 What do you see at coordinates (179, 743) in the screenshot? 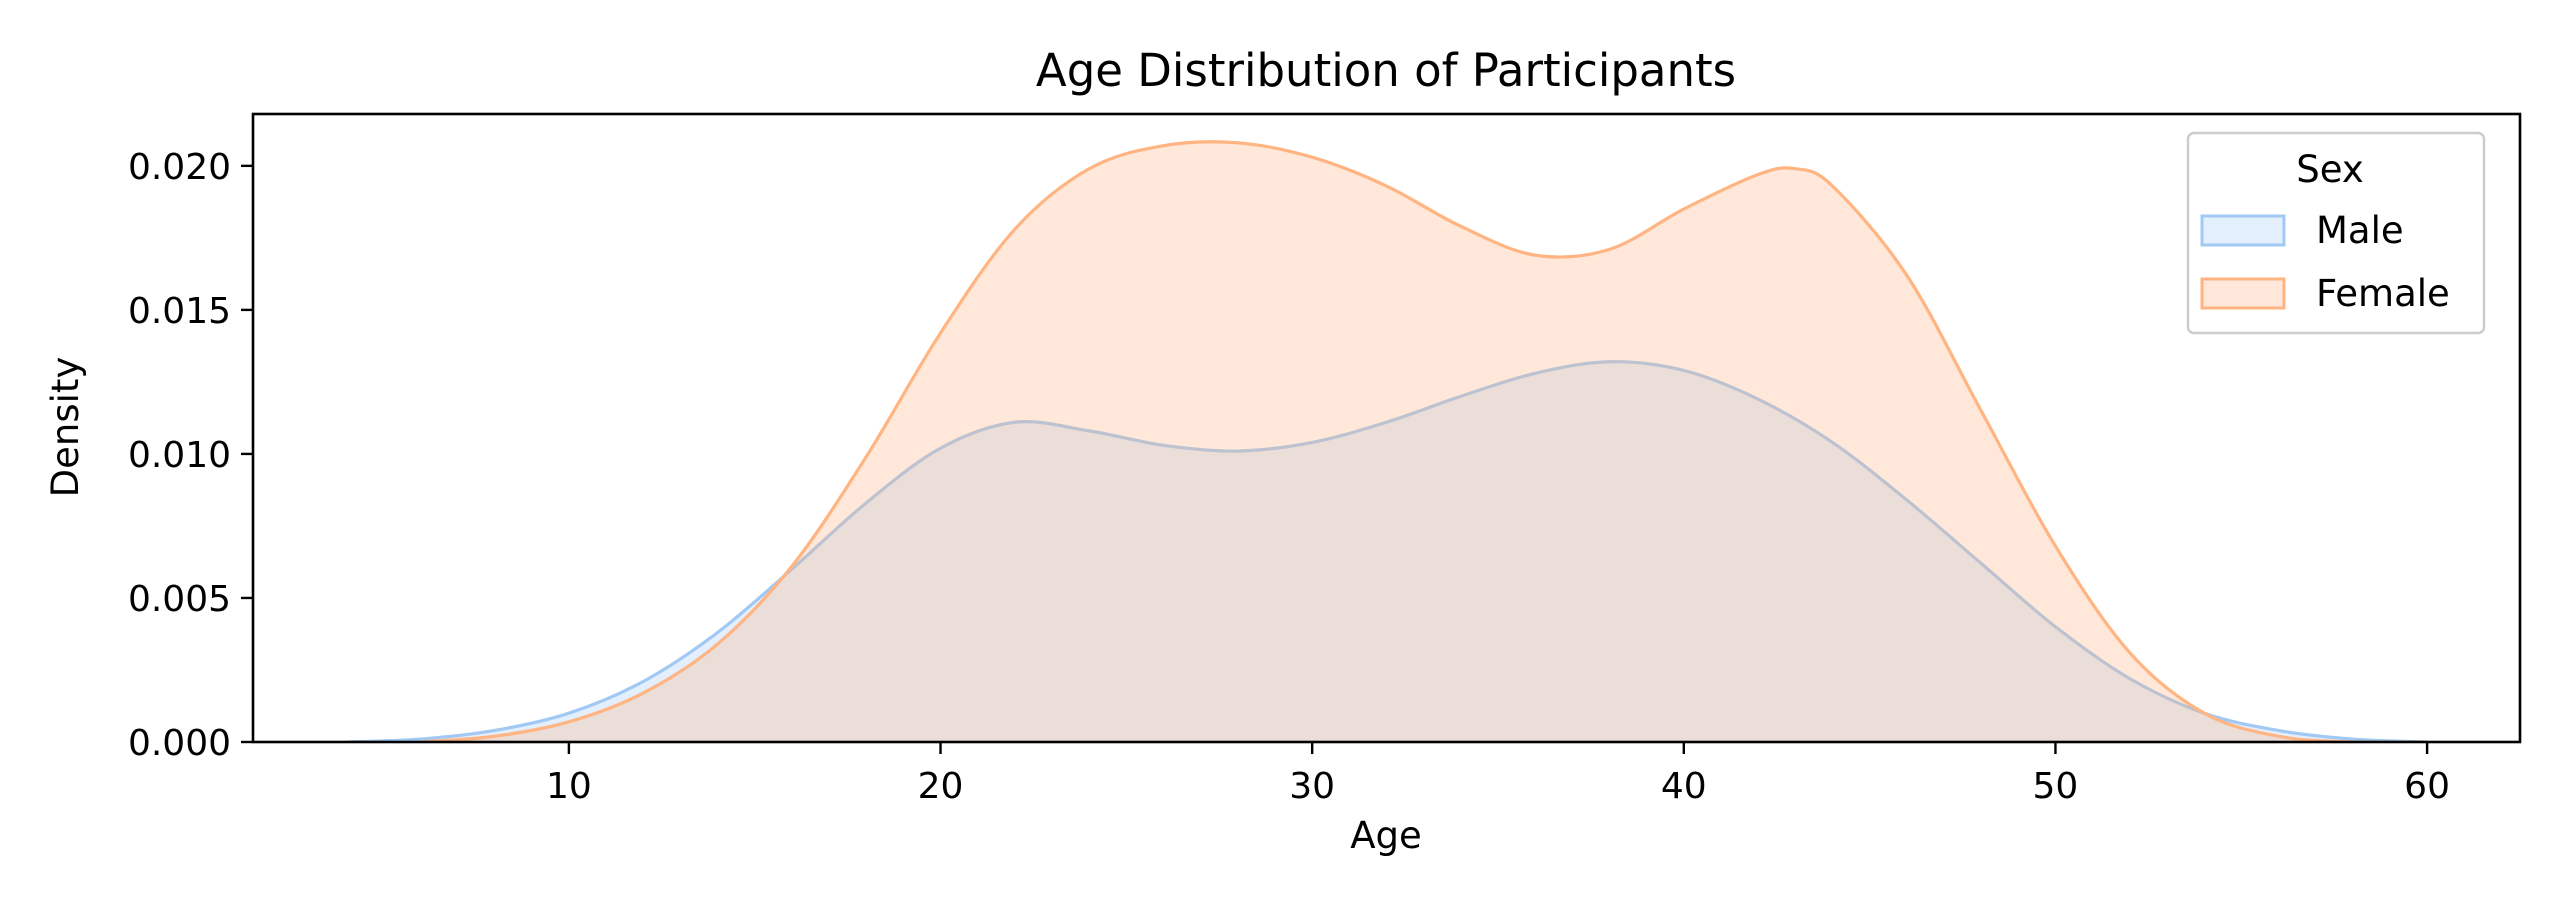
I see `y-tick-label: 0.000` at bounding box center [179, 743].